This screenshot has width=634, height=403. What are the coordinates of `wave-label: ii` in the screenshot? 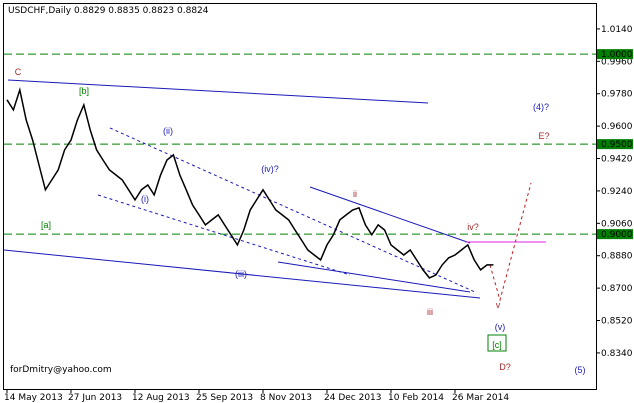 It's located at (355, 194).